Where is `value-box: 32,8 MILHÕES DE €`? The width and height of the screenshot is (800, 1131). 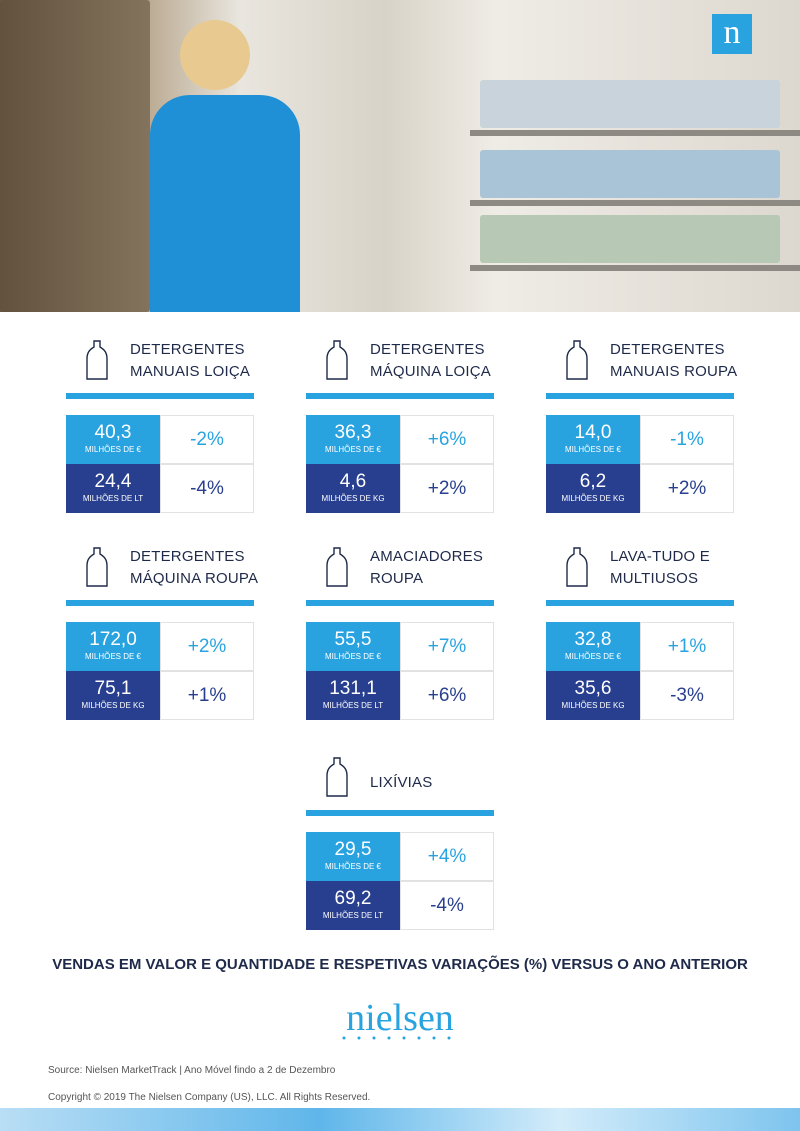 value-box: 32,8 MILHÕES DE € is located at coordinates (593, 646).